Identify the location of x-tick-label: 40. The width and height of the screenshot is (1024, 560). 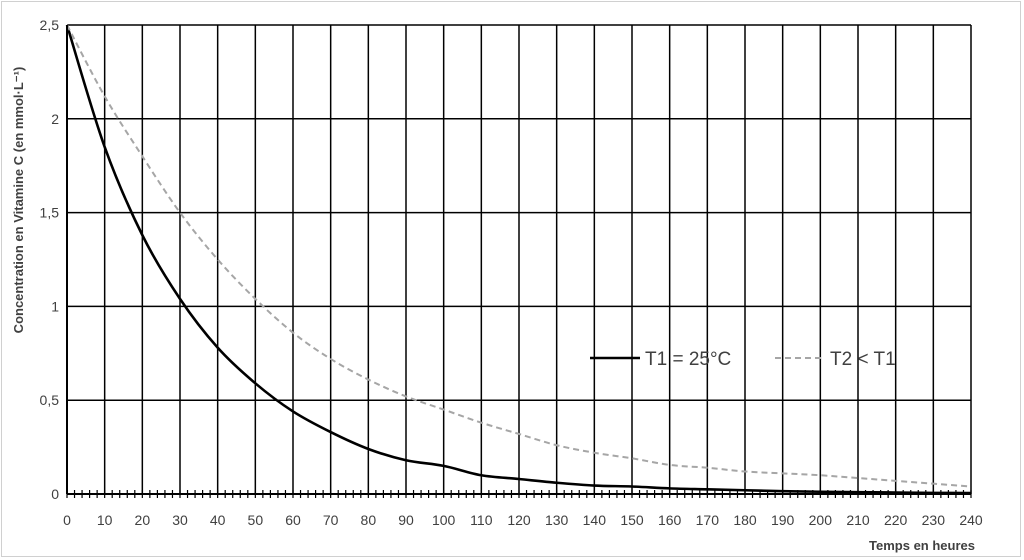
(218, 520).